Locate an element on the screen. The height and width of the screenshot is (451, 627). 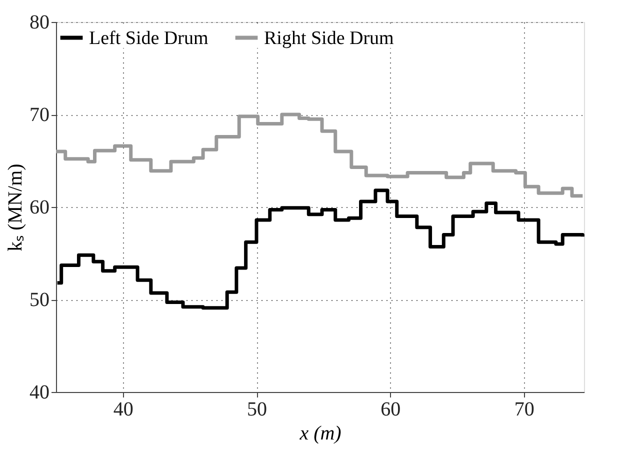
x-tick-label: 40 is located at coordinates (123, 409).